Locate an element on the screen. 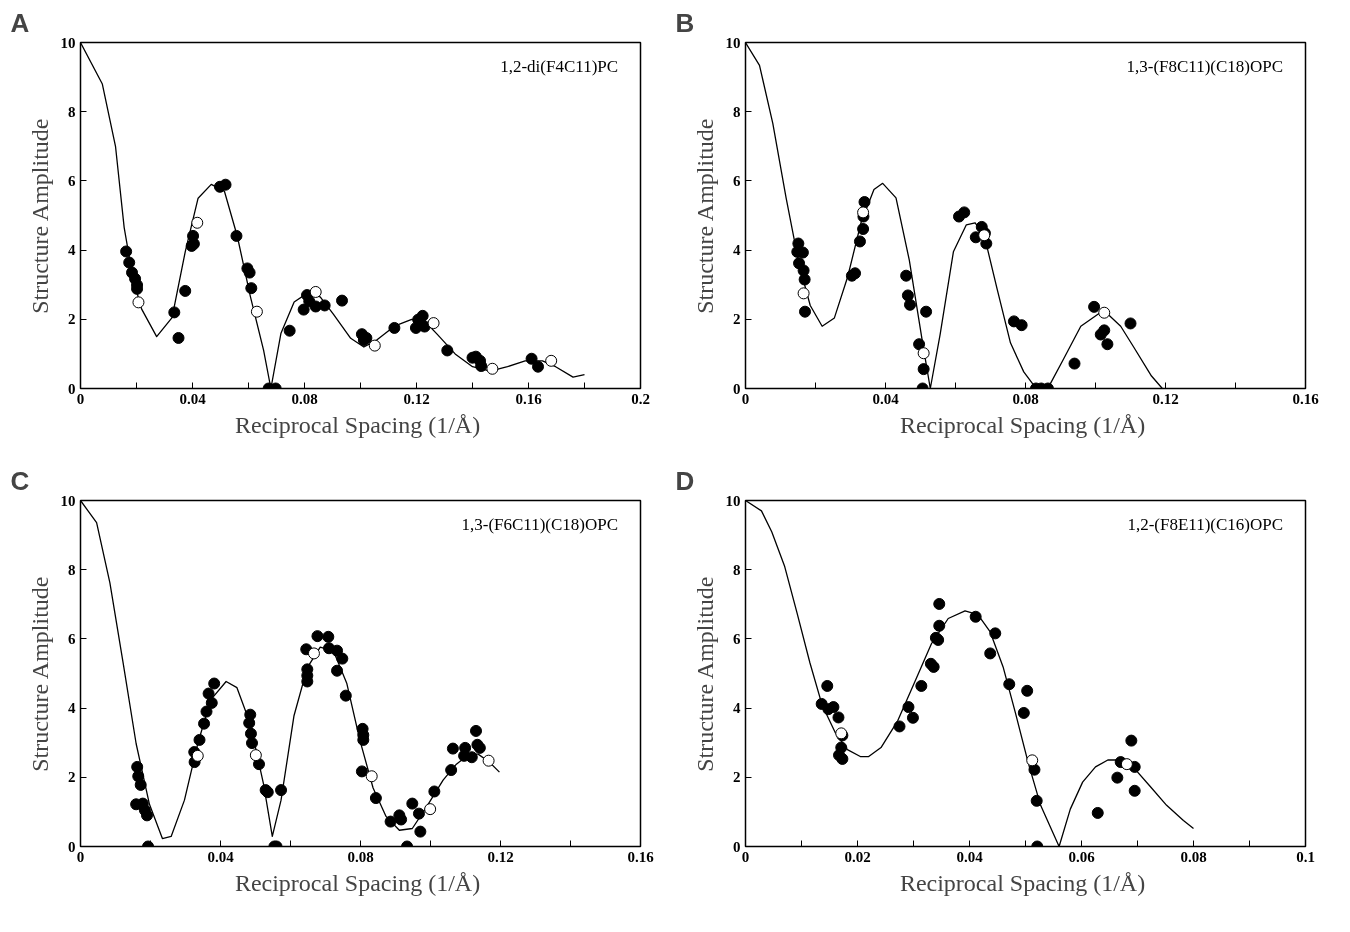  annotation: 1,3-(F8C11)(C18)OPC is located at coordinates (1205, 67).